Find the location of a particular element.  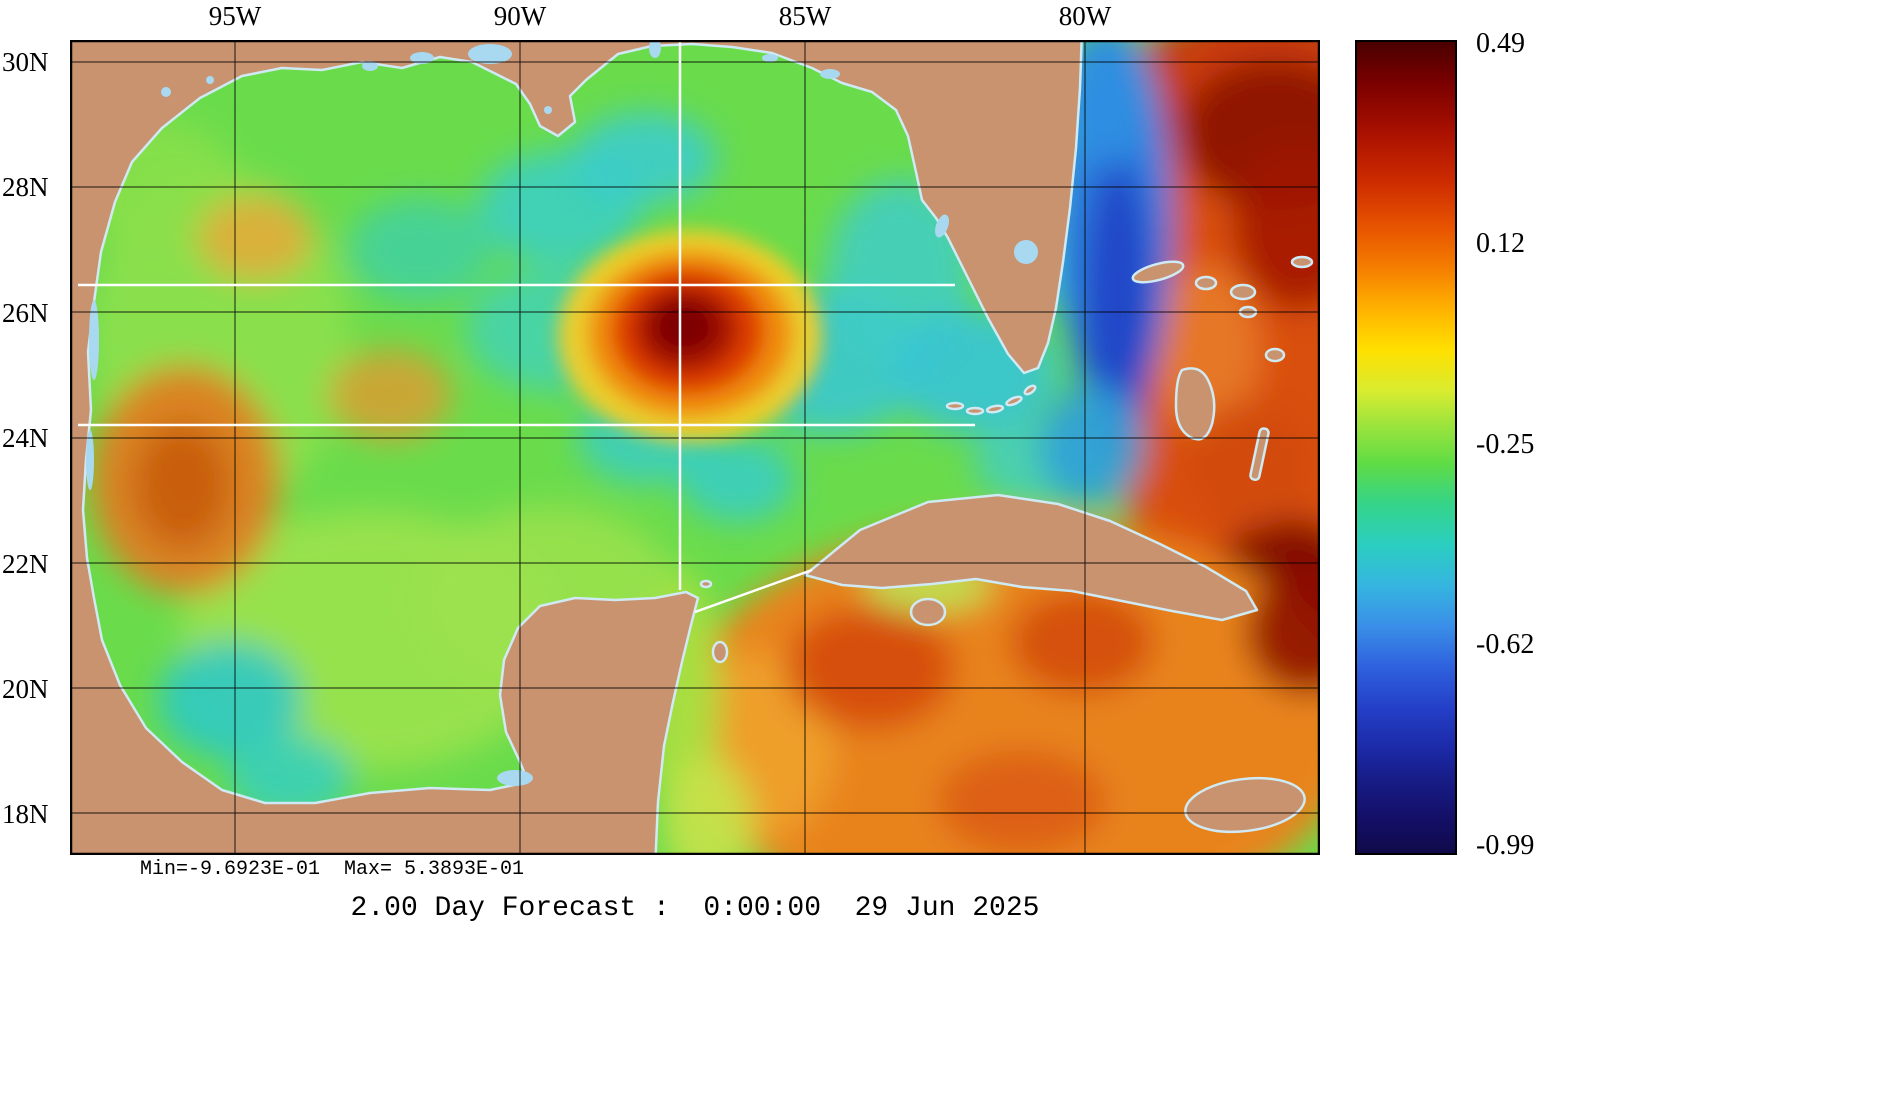

laguna-madre-south is located at coordinates (90, 460).